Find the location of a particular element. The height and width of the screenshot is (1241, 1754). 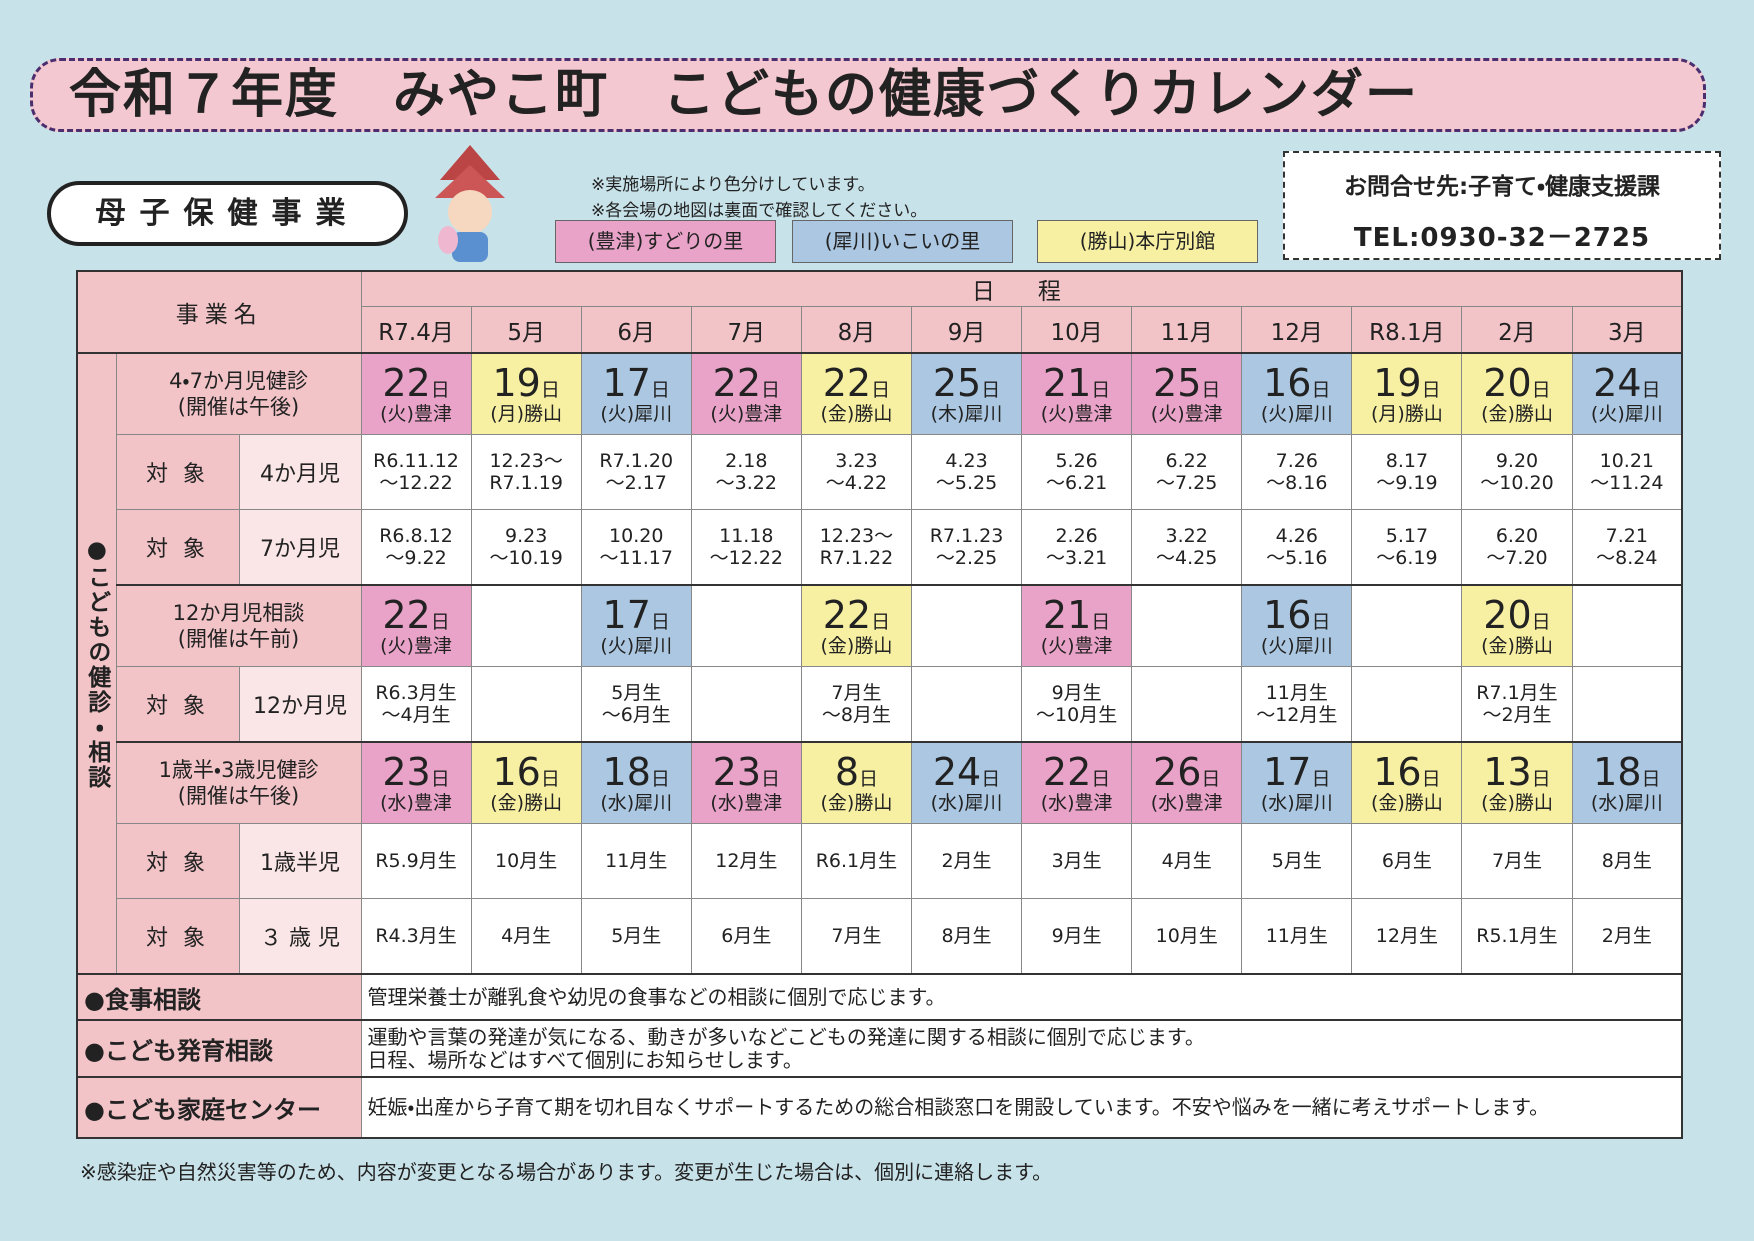

date-day: 13 is located at coordinates (1507, 772).